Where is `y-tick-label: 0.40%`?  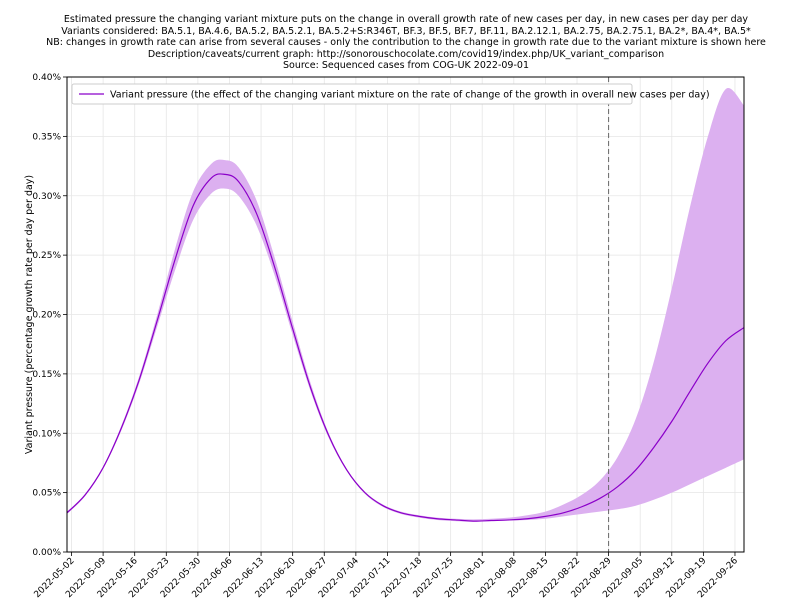 y-tick-label: 0.40% is located at coordinates (46, 78).